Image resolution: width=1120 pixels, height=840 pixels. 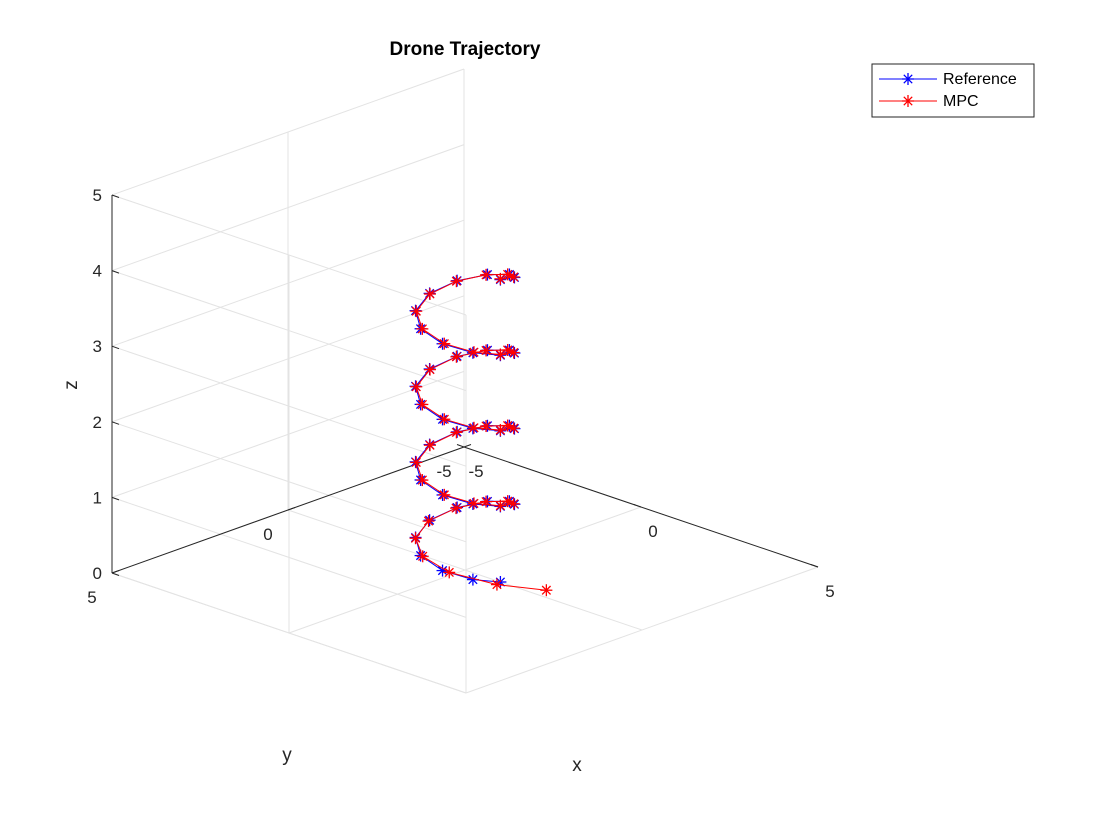 I want to click on x-tick-label: 5, so click(x=829, y=591).